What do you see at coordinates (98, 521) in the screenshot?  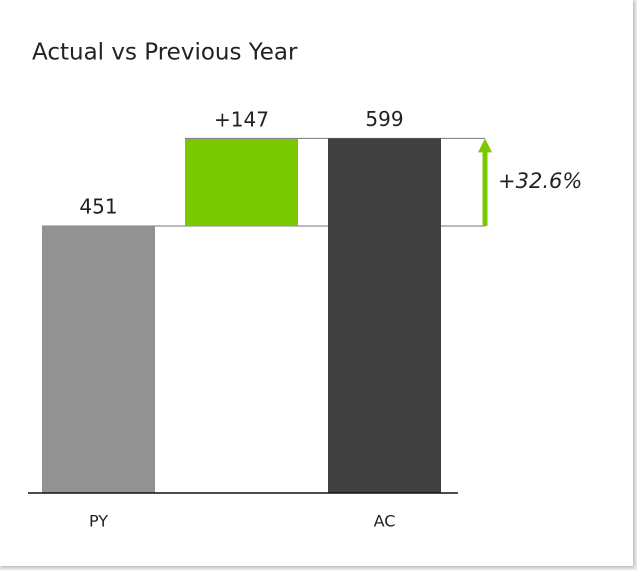 I see `x-tick-label: PY` at bounding box center [98, 521].